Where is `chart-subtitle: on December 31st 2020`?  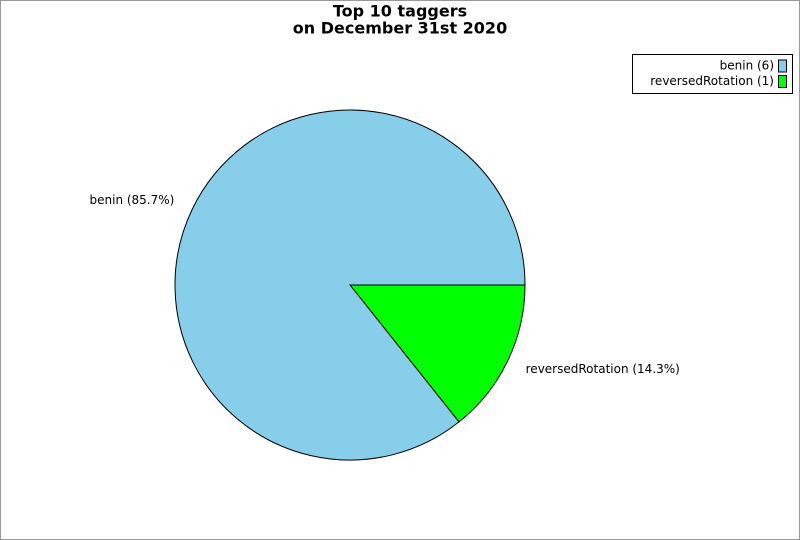
chart-subtitle: on December 31st 2020 is located at coordinates (400, 28).